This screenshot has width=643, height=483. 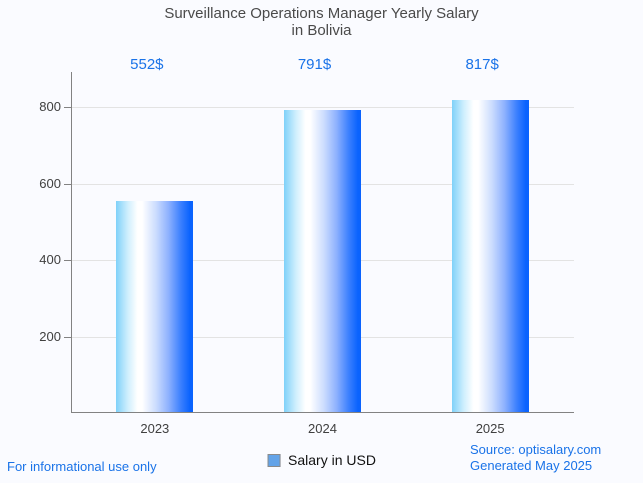 What do you see at coordinates (332, 460) in the screenshot?
I see `legend-label: Salary in USD` at bounding box center [332, 460].